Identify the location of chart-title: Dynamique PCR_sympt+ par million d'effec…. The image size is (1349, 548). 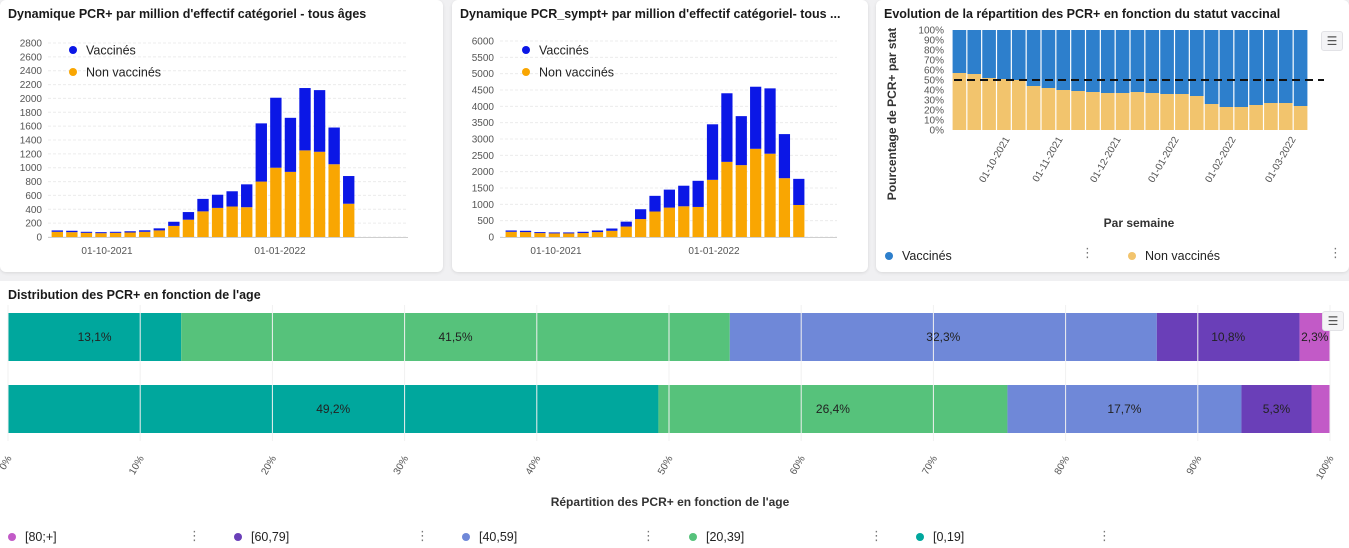
(650, 14).